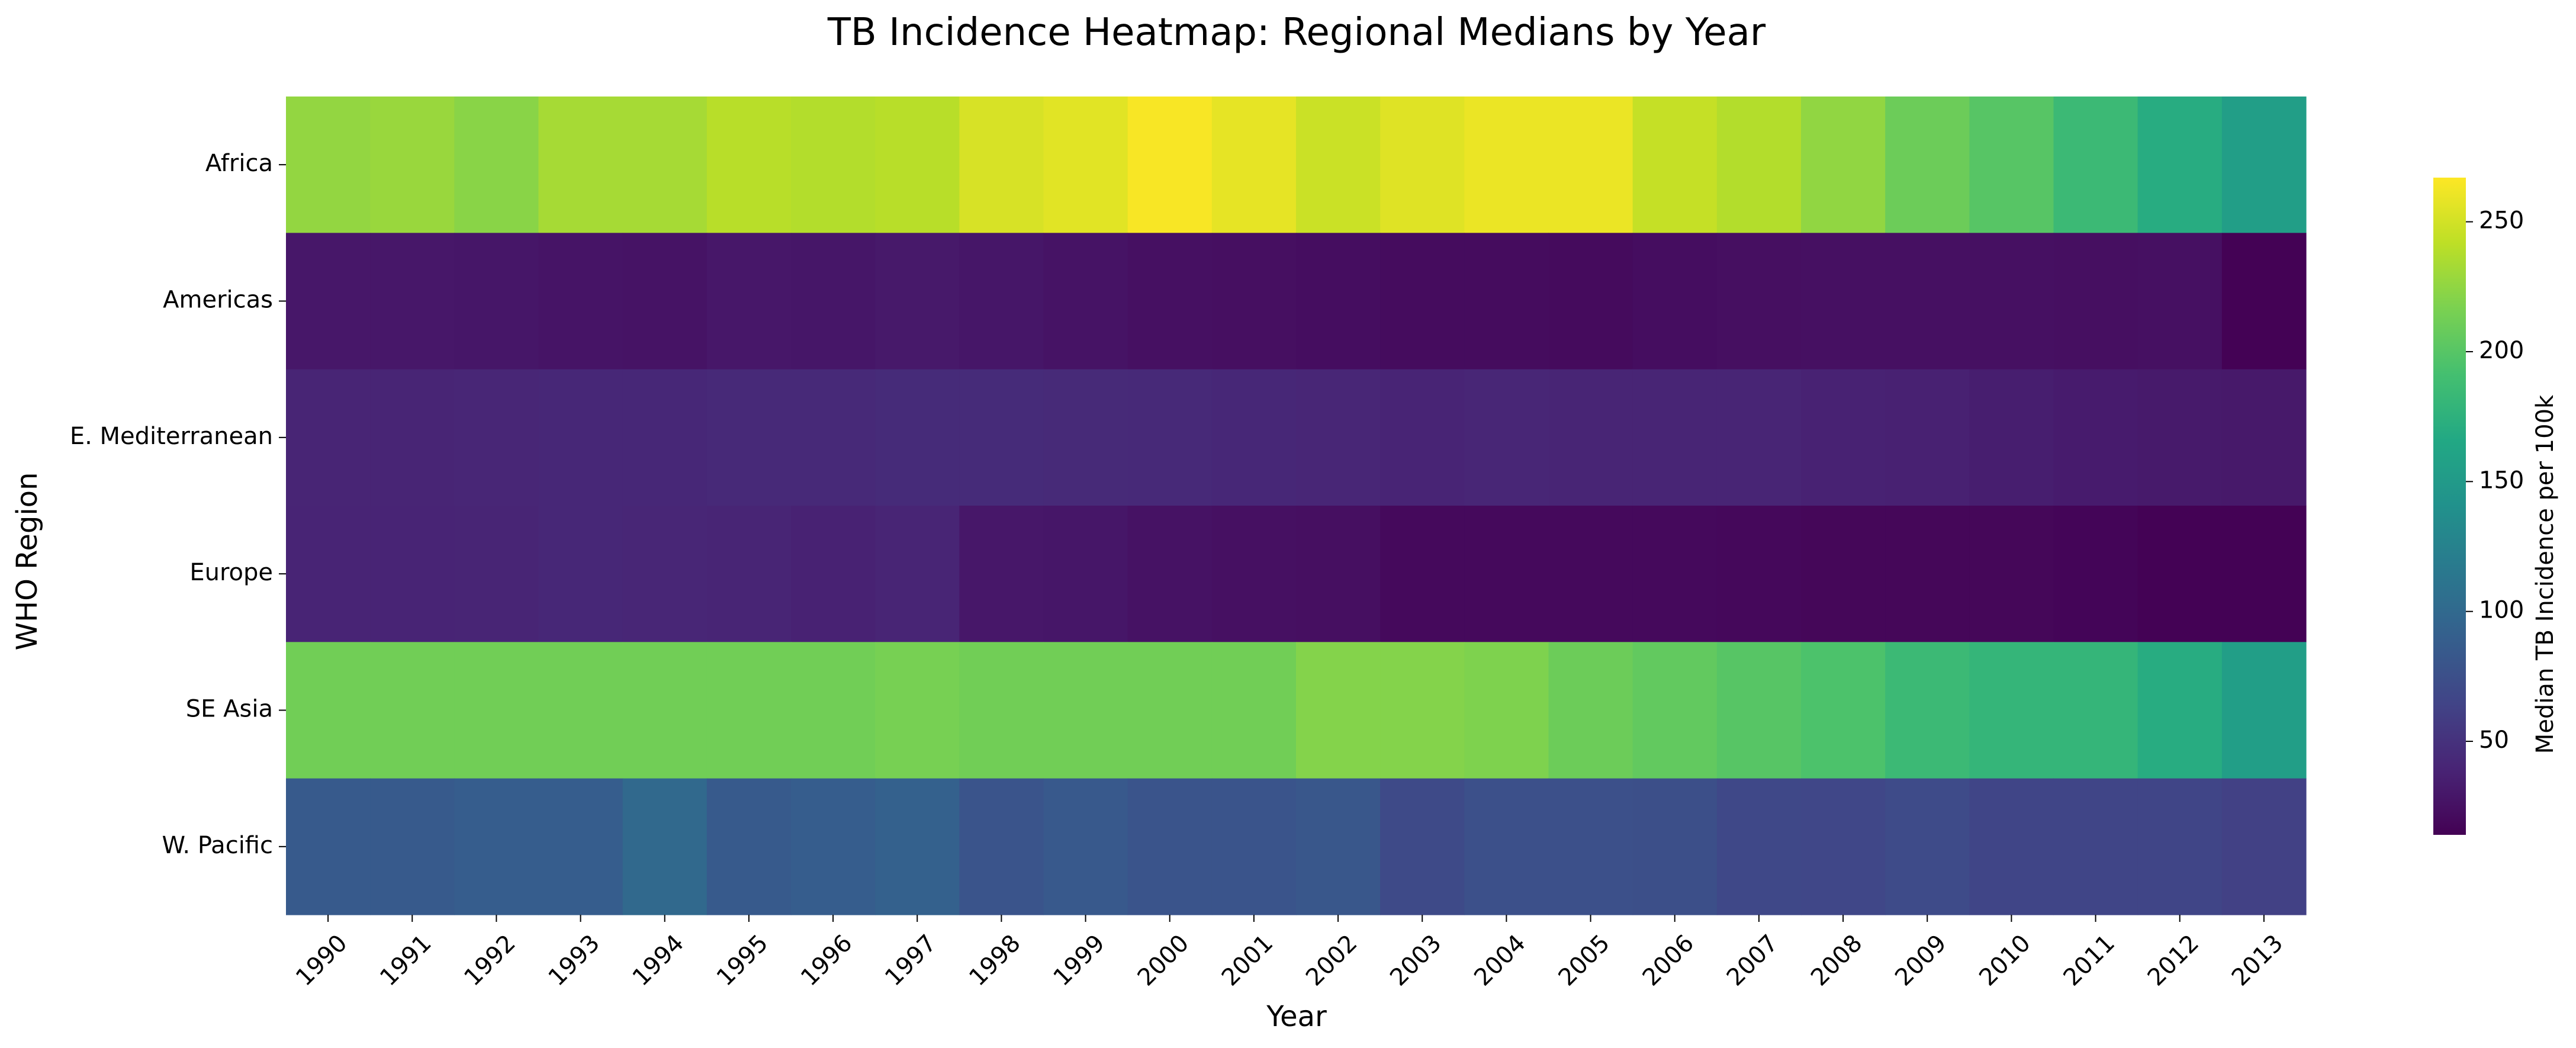  What do you see at coordinates (218, 300) in the screenshot?
I see `y-tick-label: Americas` at bounding box center [218, 300].